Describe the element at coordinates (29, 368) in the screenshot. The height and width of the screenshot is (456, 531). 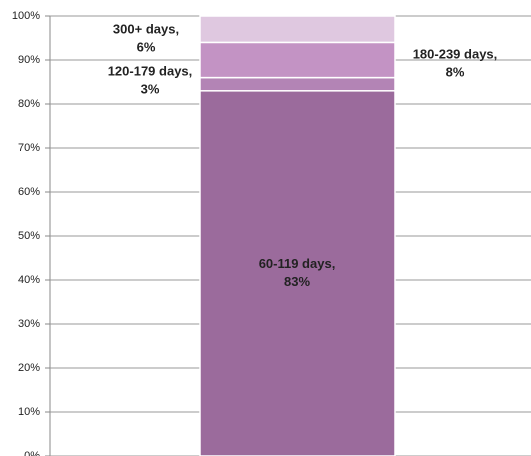
I see `y-tick-label: 20%` at that location.